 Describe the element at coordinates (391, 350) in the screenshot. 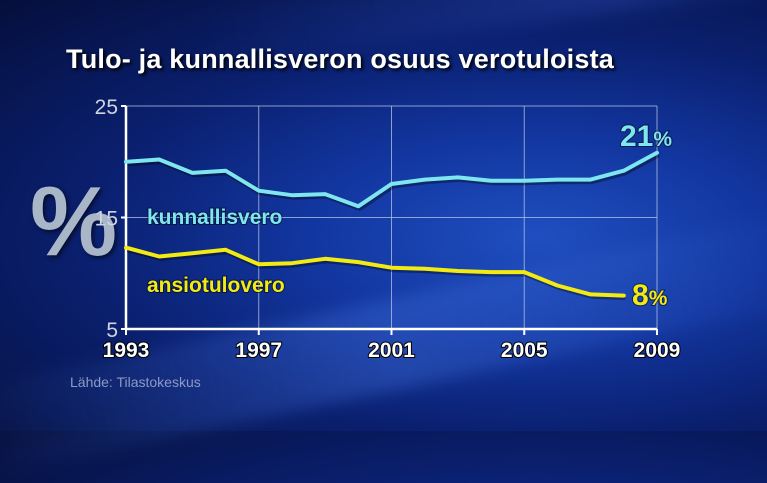

I see `x-tick-label: 2001` at that location.